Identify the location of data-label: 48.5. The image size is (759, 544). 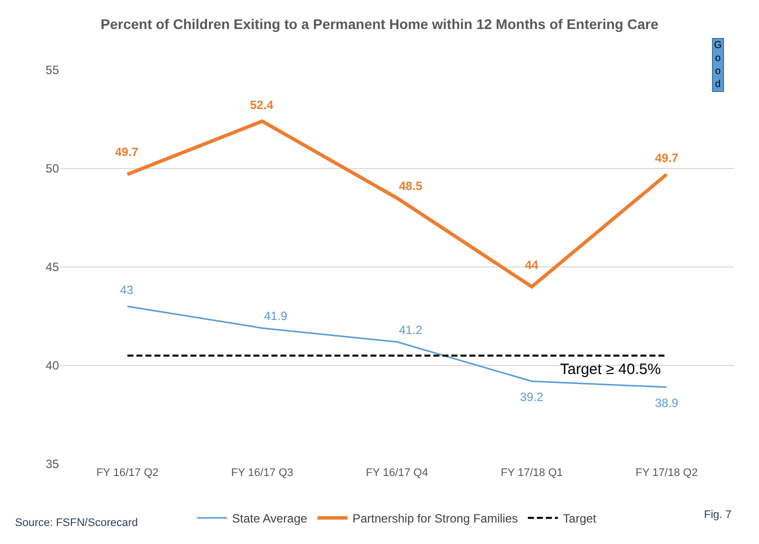
(411, 186).